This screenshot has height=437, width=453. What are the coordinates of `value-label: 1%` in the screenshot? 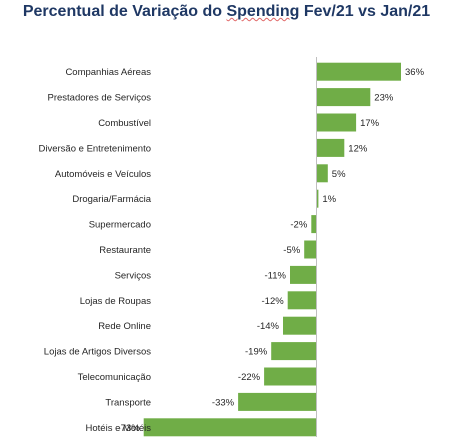 It's located at (329, 199).